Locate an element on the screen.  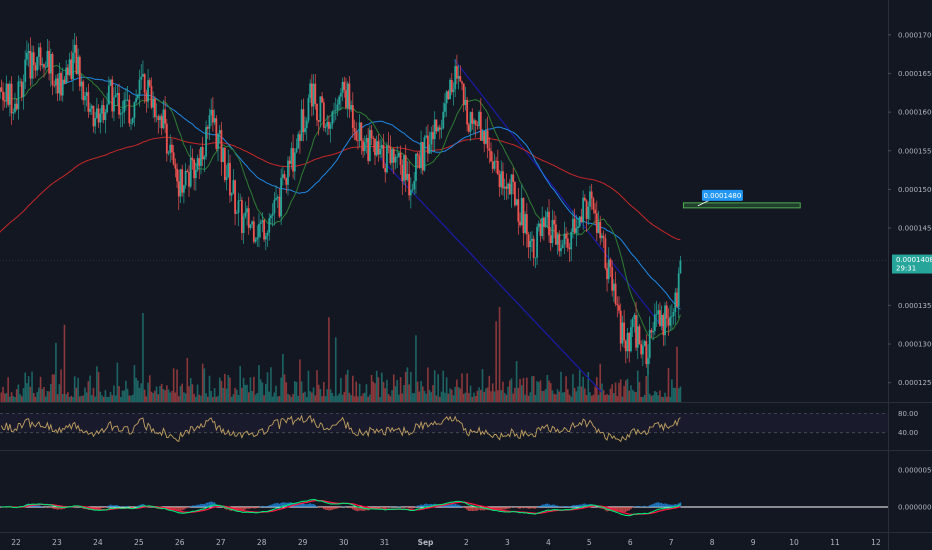
channel-lower-line is located at coordinates (491, 275).